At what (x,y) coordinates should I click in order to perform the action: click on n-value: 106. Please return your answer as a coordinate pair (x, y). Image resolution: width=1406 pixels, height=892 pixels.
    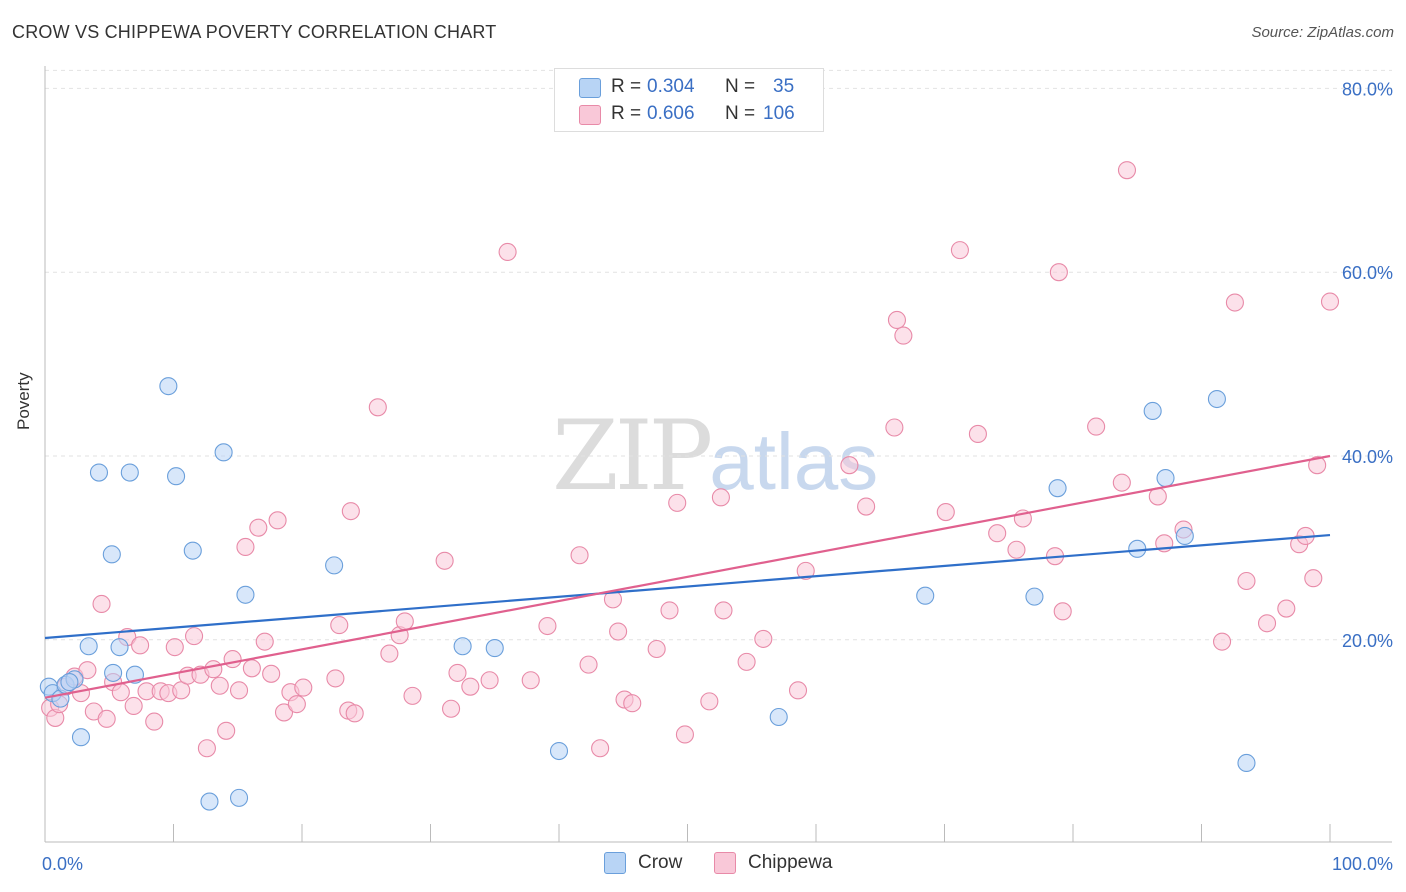
    Looking at the image, I should click on (779, 113).